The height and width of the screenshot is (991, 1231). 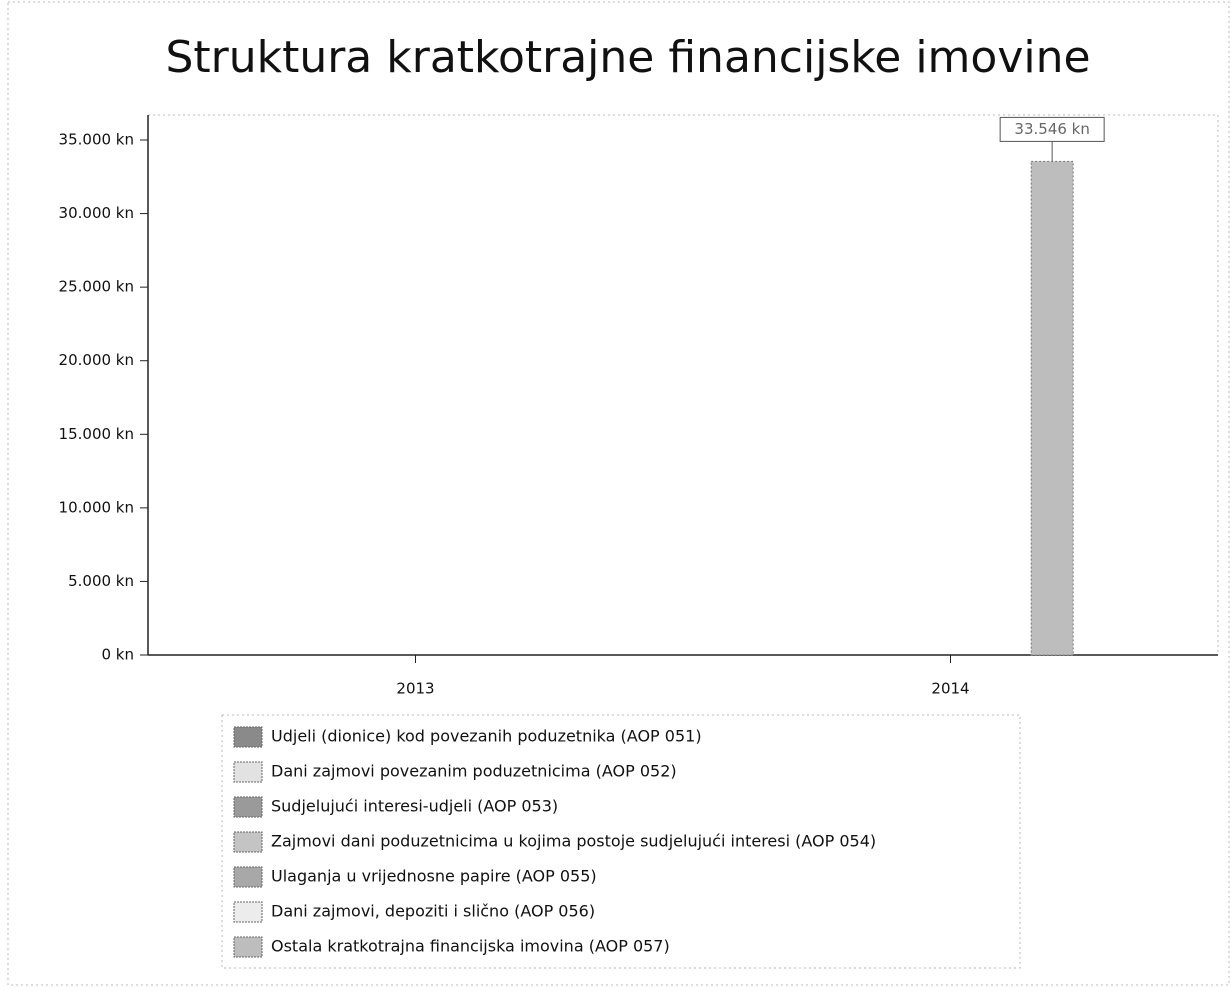 I want to click on legend-label: Ulaganja u vrijednosne papire (AOP 055), so click(x=434, y=876).